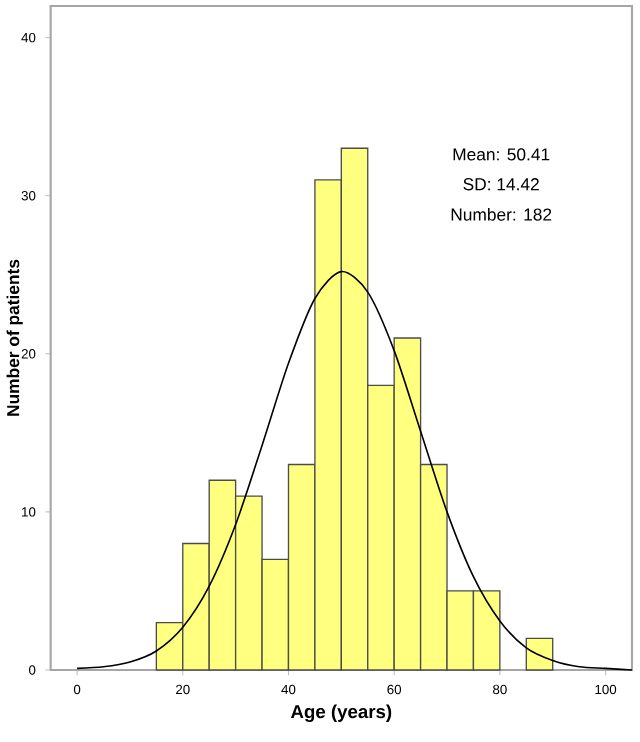  I want to click on annotation: Mean: 50.41, so click(501, 154).